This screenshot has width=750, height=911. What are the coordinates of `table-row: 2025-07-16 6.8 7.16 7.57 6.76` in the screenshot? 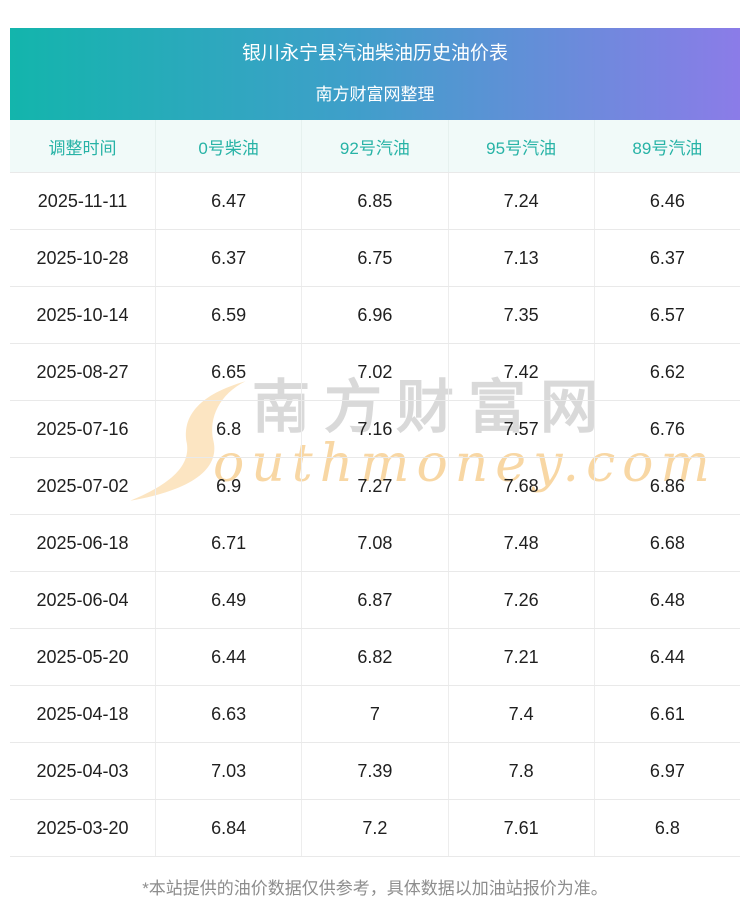 It's located at (375, 429).